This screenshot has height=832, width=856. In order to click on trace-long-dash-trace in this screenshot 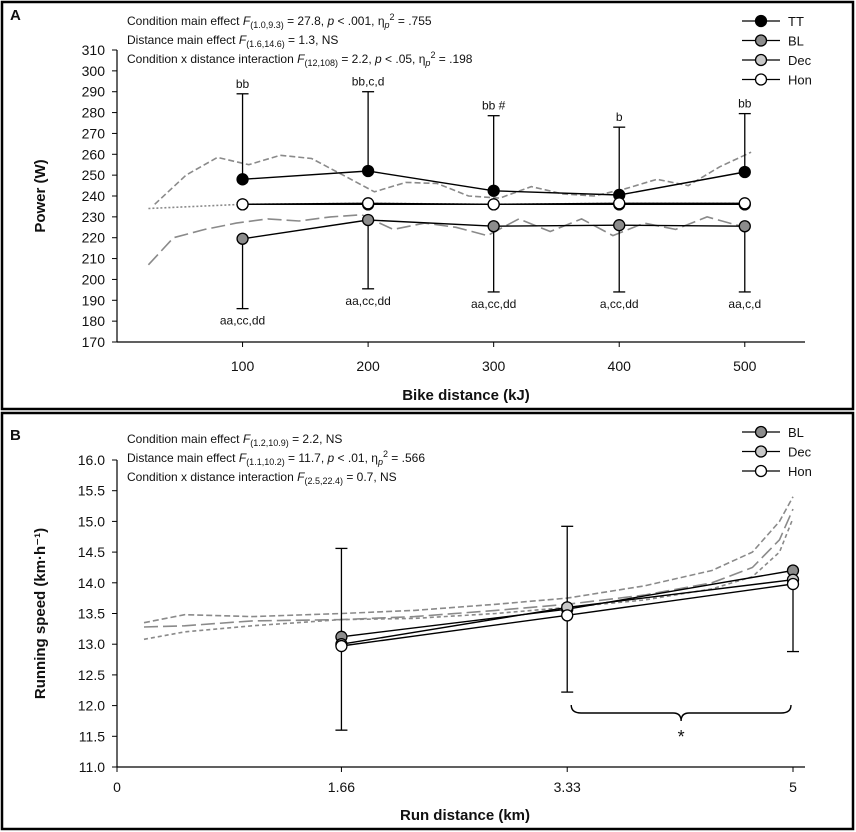, I will do `click(468, 568)`.